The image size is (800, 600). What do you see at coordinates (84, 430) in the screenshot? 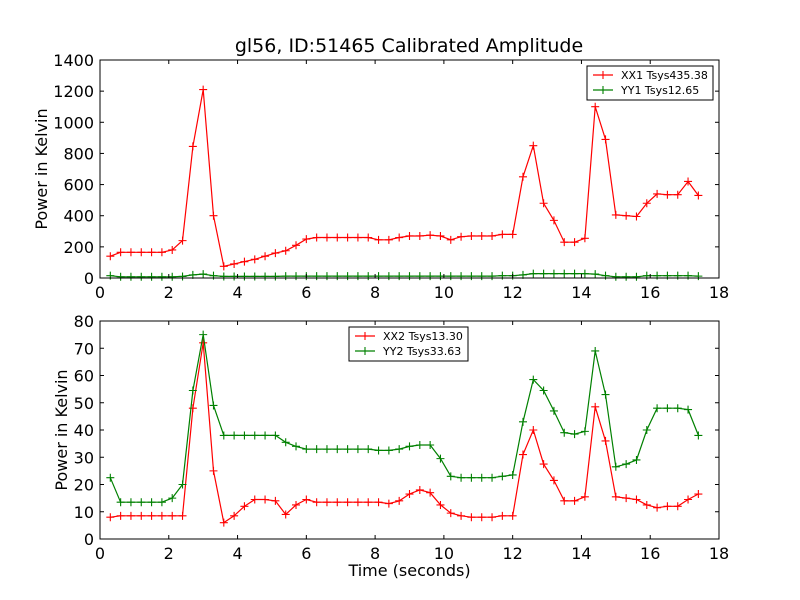
I see `bottom-y-tick-label: 40` at bounding box center [84, 430].